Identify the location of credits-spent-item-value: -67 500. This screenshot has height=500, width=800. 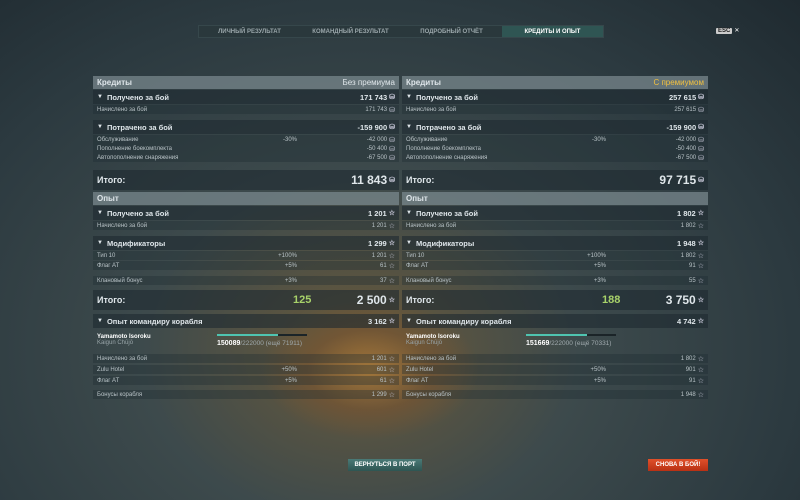
(377, 157).